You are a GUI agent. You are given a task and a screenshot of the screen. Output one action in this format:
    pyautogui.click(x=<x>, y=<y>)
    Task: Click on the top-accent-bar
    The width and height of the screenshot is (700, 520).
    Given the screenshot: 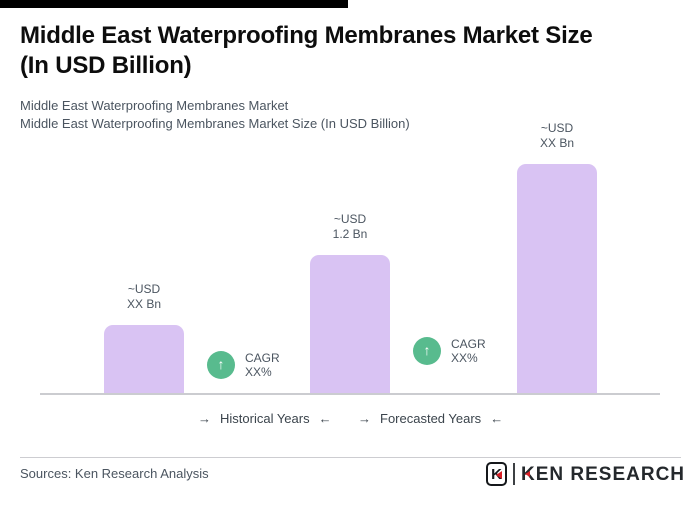 What is the action you would take?
    pyautogui.click(x=174, y=4)
    